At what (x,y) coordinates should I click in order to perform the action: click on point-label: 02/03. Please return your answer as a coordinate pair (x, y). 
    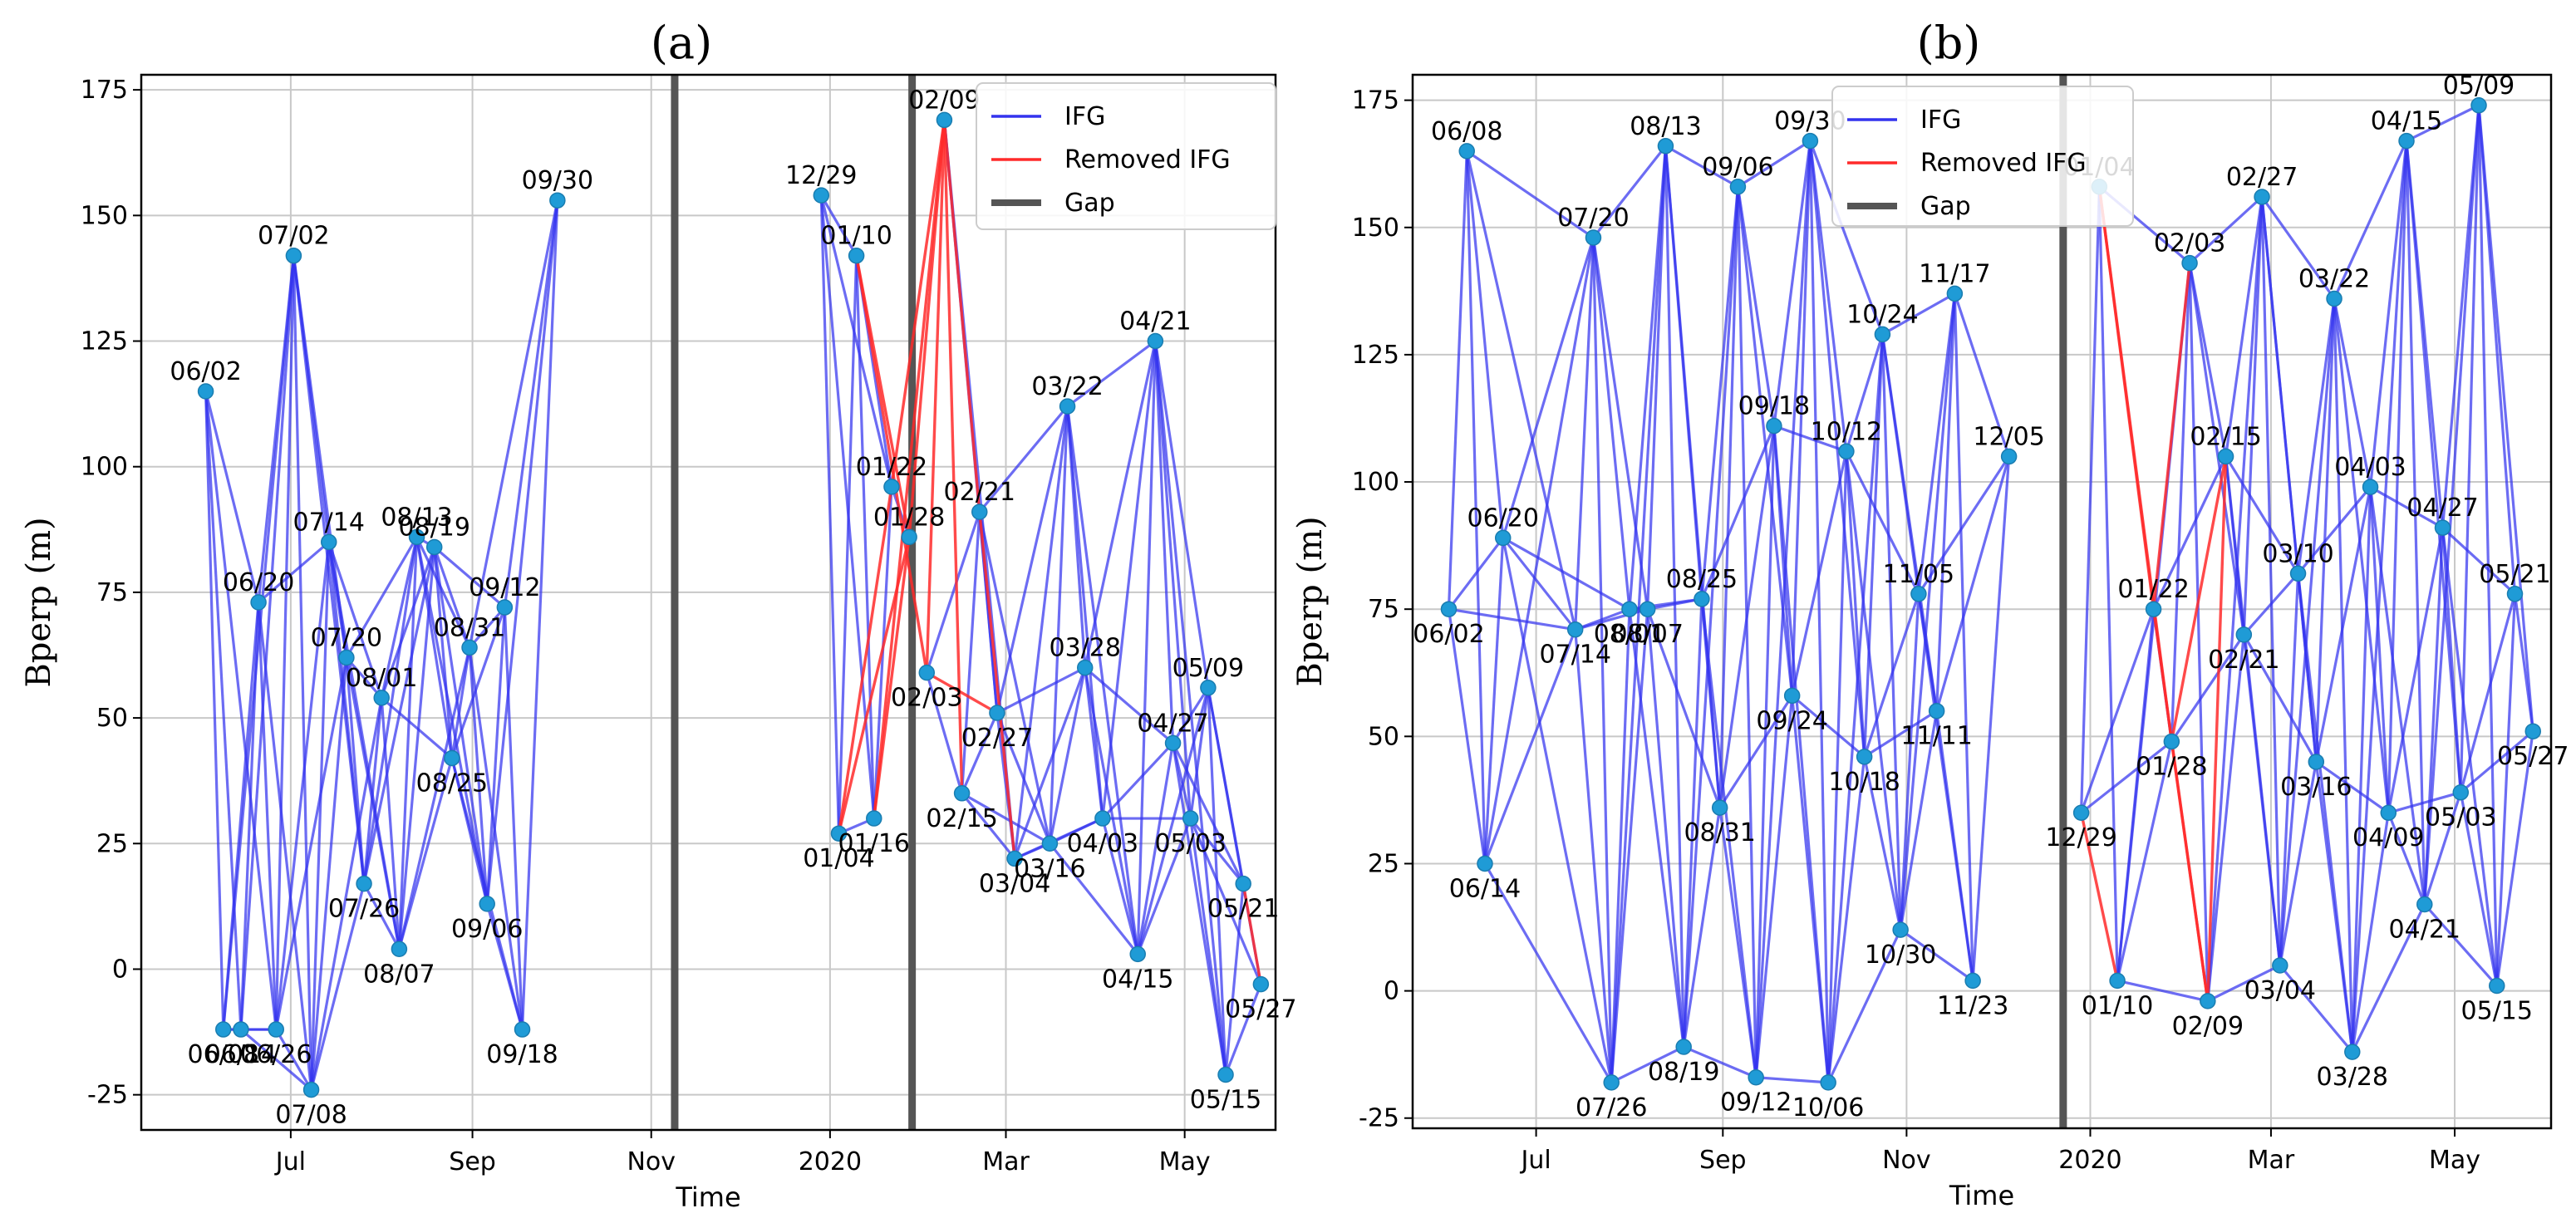
    Looking at the image, I should click on (2189, 243).